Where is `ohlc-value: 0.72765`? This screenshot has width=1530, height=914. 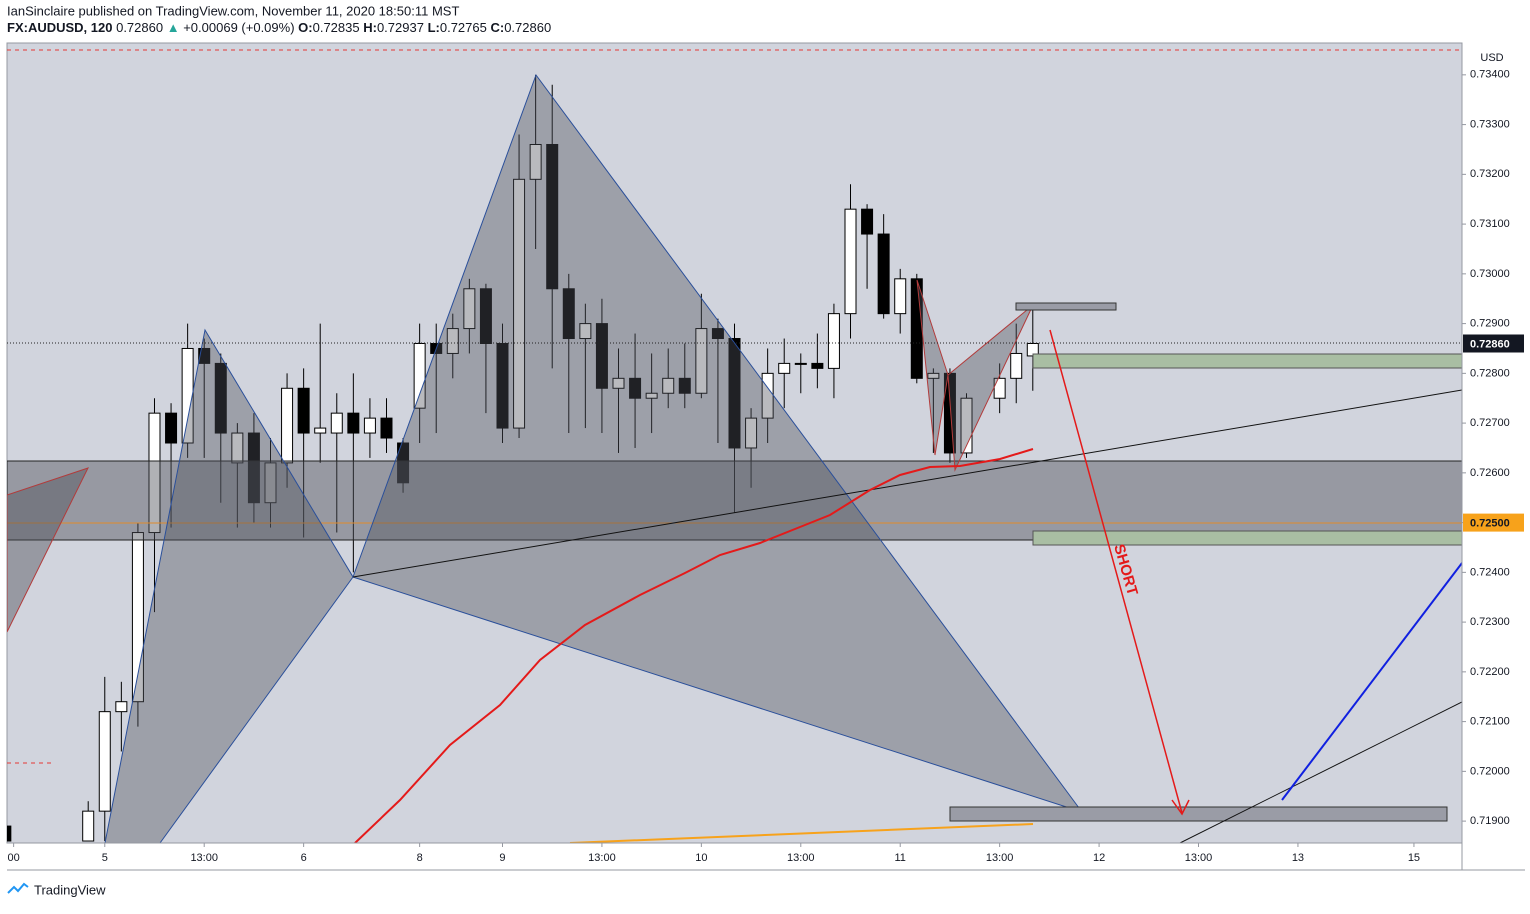
ohlc-value: 0.72765 is located at coordinates (463, 27).